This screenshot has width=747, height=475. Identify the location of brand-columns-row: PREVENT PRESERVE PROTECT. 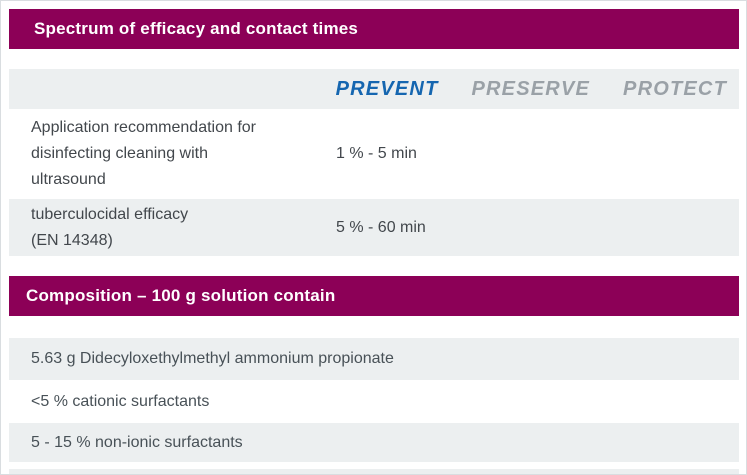
(374, 89).